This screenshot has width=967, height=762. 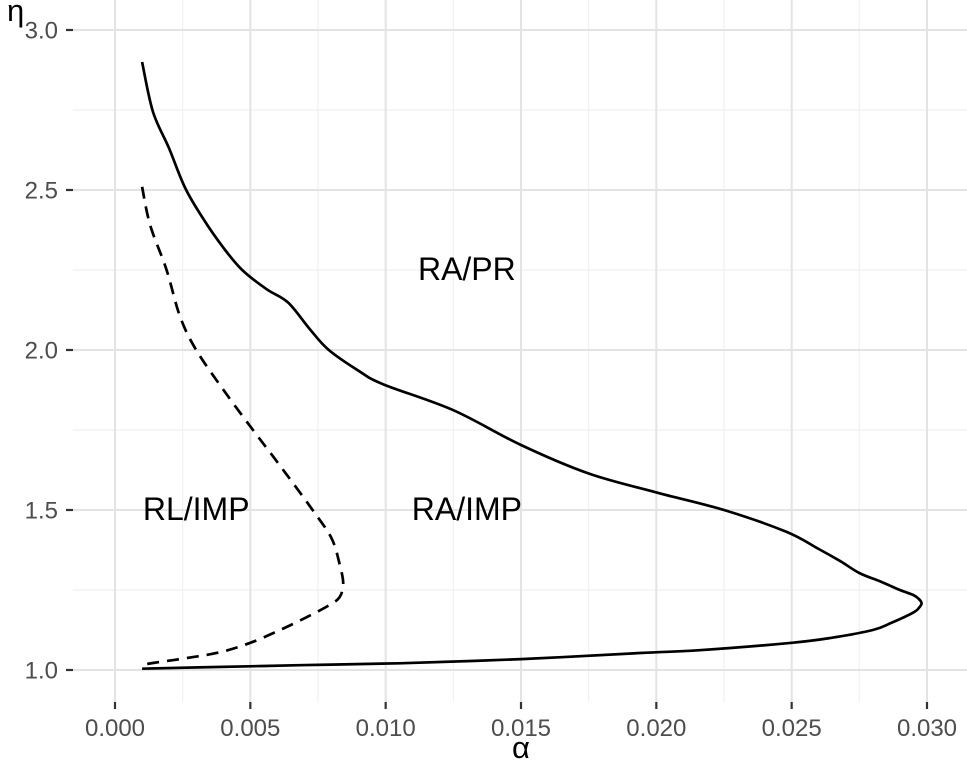 What do you see at coordinates (386, 728) in the screenshot?
I see `x-tick-label: 0.010` at bounding box center [386, 728].